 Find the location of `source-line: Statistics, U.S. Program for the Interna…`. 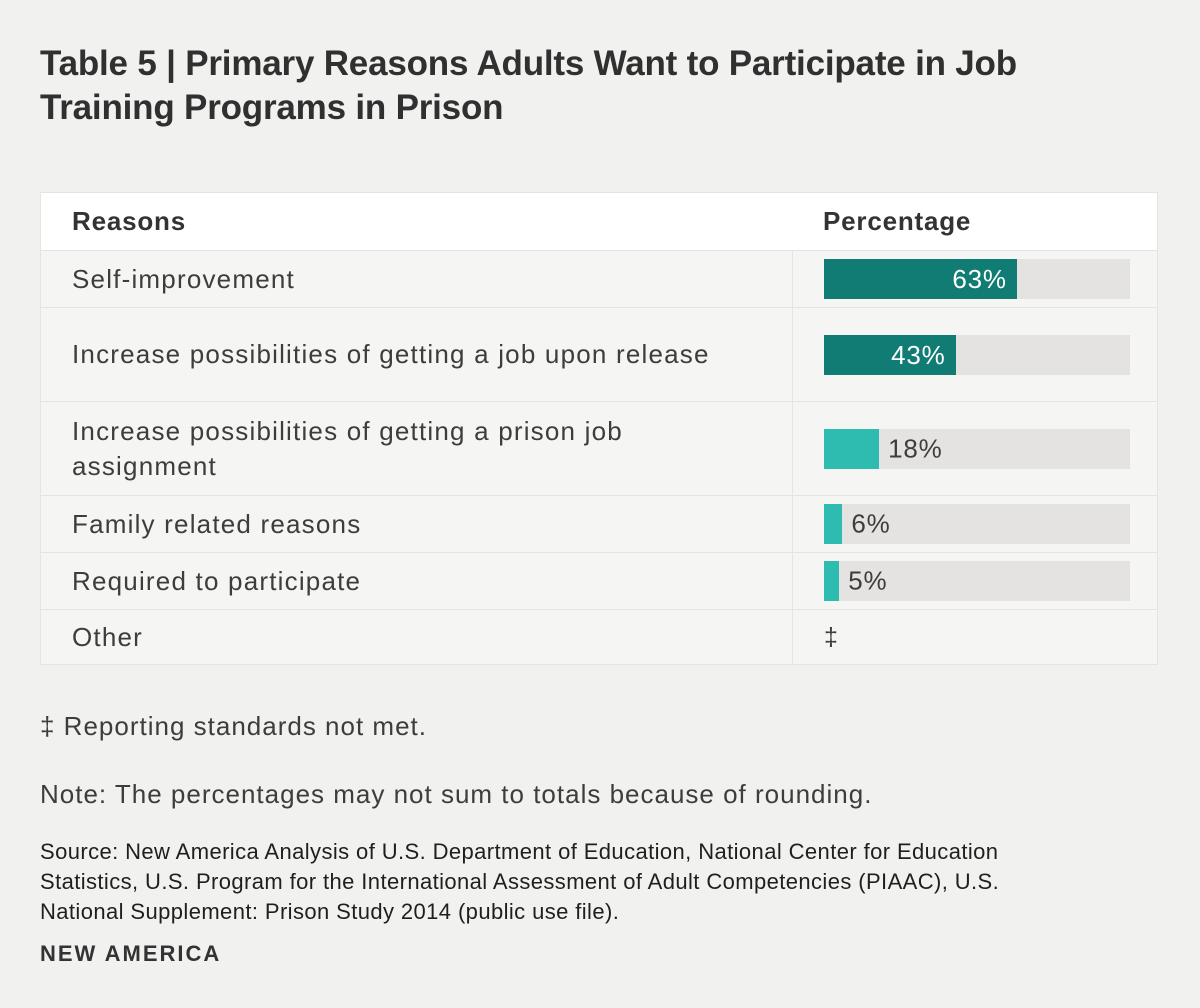

source-line: Statistics, U.S. Program for the Interna… is located at coordinates (520, 881).